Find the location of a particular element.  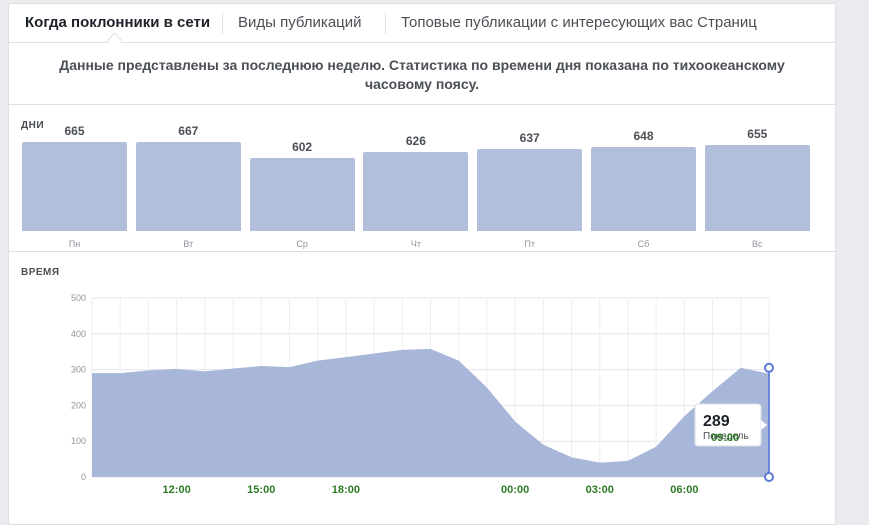

day-column: 637 Пт is located at coordinates (530, 178).